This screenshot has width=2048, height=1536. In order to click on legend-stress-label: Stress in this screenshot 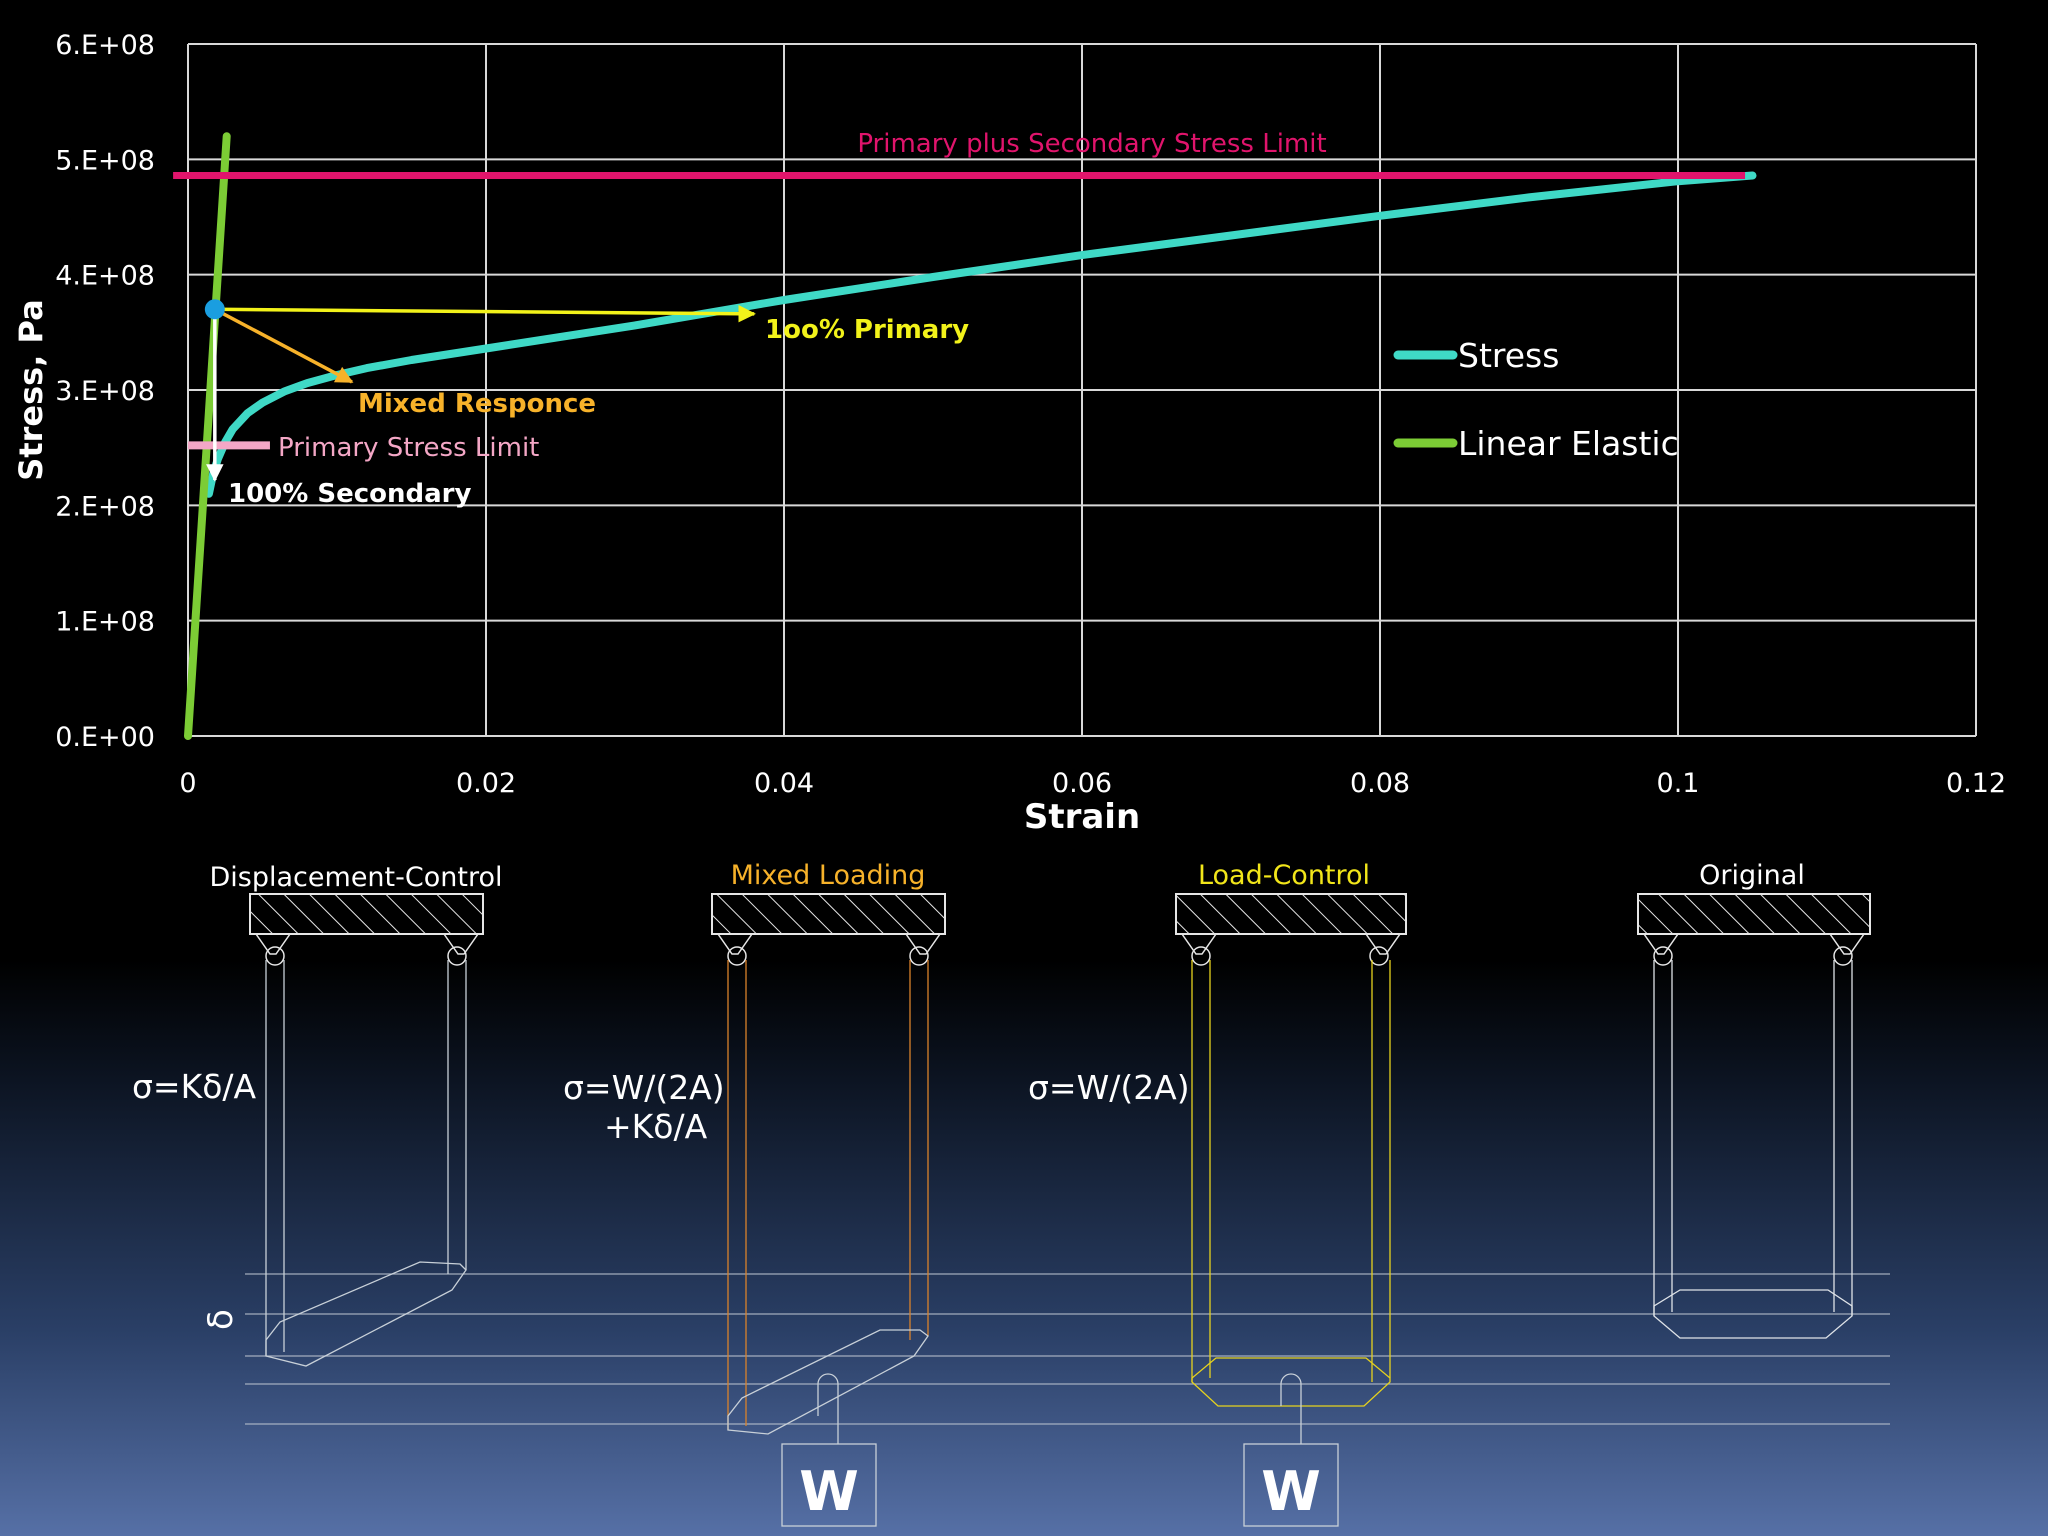, I will do `click(1508, 355)`.